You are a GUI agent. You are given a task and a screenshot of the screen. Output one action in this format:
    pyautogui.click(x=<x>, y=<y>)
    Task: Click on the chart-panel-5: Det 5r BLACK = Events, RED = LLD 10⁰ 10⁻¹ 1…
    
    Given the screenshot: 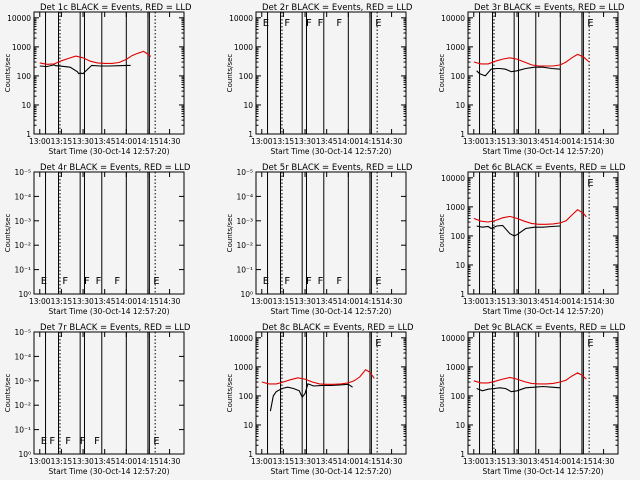 What is the action you would take?
    pyautogui.click(x=319, y=239)
    